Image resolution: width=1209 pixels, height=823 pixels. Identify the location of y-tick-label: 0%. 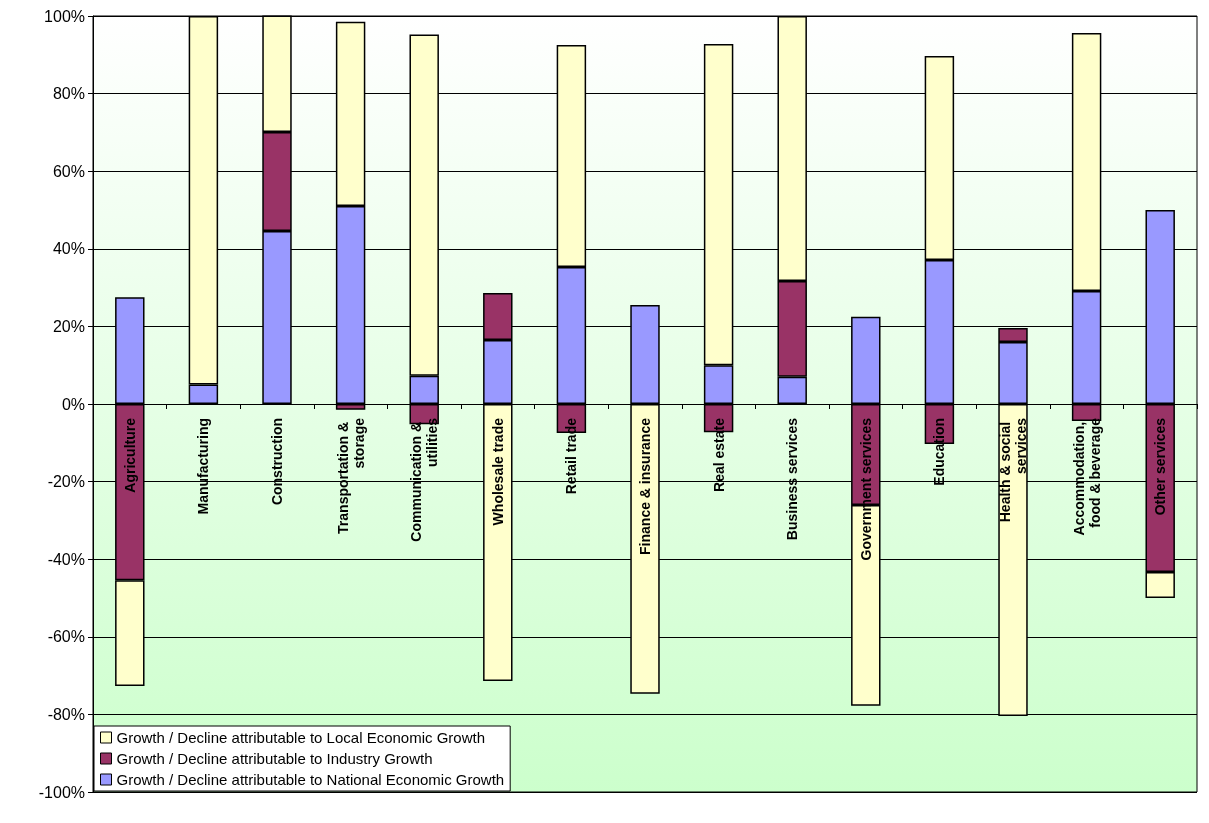
(73, 404).